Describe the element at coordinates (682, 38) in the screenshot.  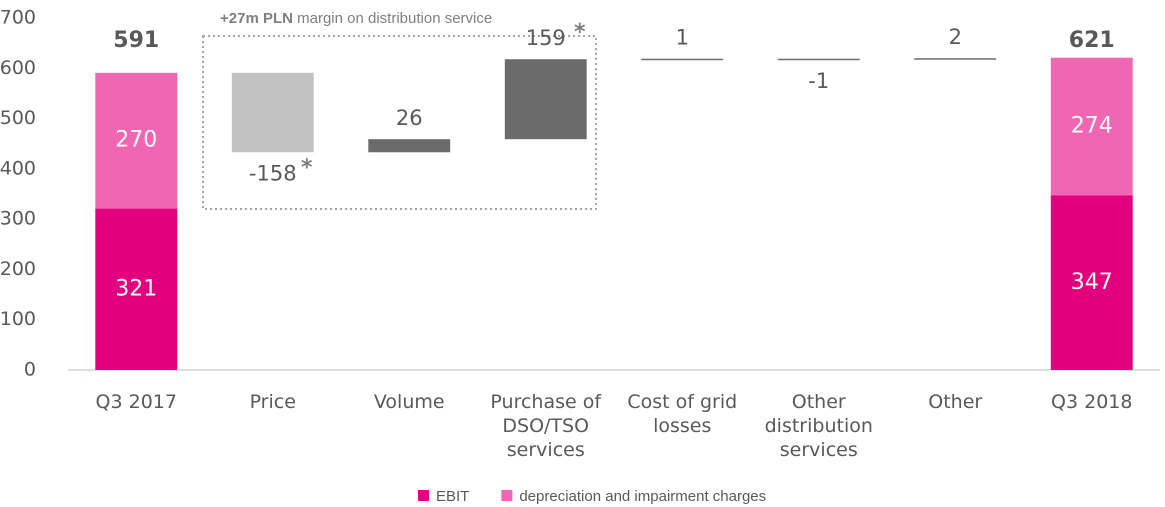
I see `value-label: 1` at that location.